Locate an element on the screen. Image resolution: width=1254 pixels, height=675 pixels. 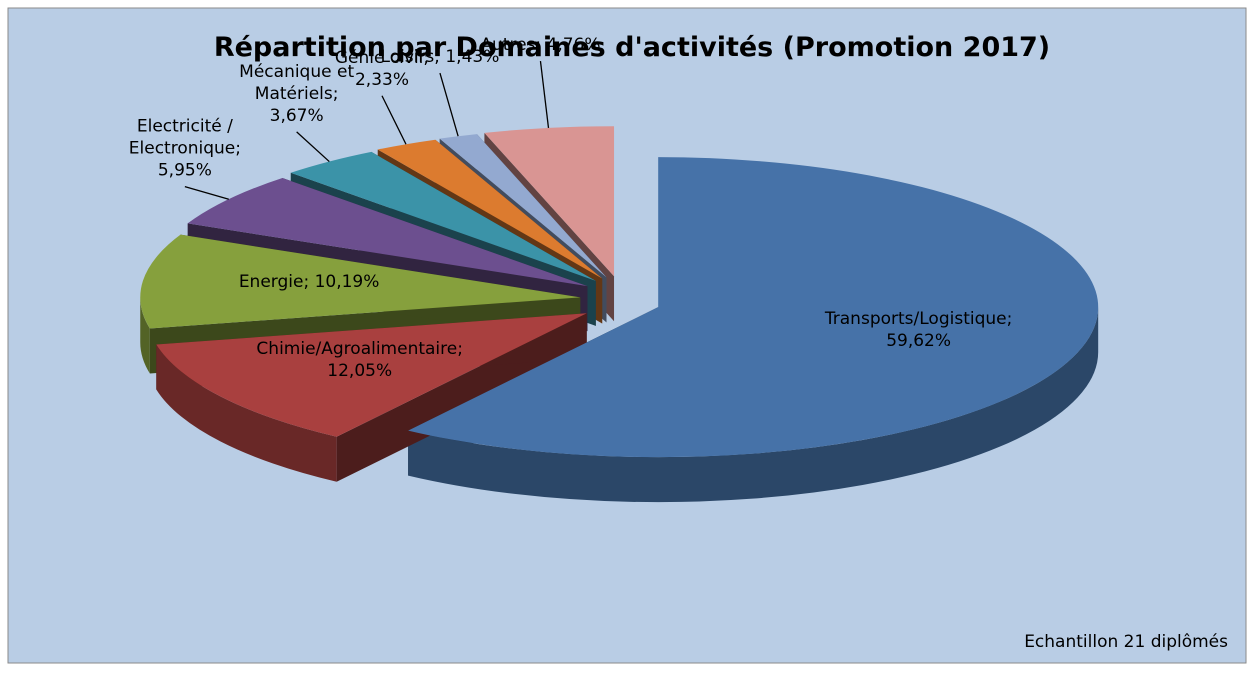
data-label: Mécanique et Matériels; 3,67% is located at coordinates (296, 94).